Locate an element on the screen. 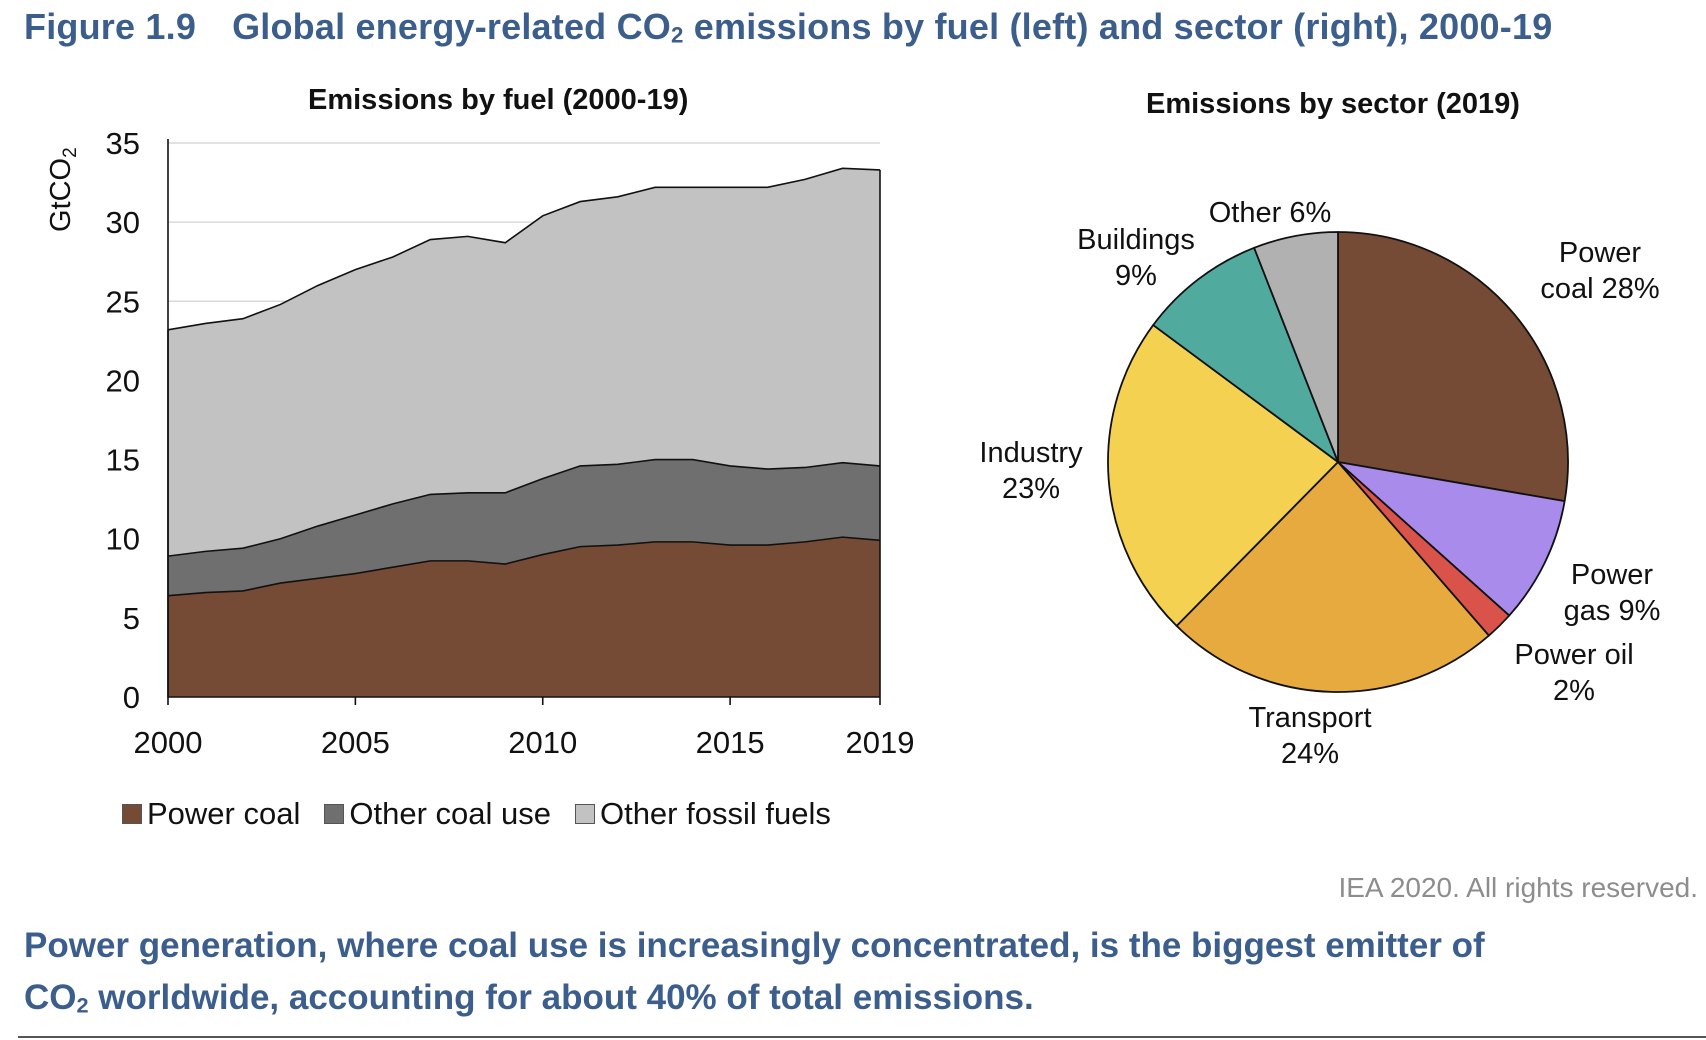 The width and height of the screenshot is (1706, 1040). area-other-coal-use is located at coordinates (524, 527).